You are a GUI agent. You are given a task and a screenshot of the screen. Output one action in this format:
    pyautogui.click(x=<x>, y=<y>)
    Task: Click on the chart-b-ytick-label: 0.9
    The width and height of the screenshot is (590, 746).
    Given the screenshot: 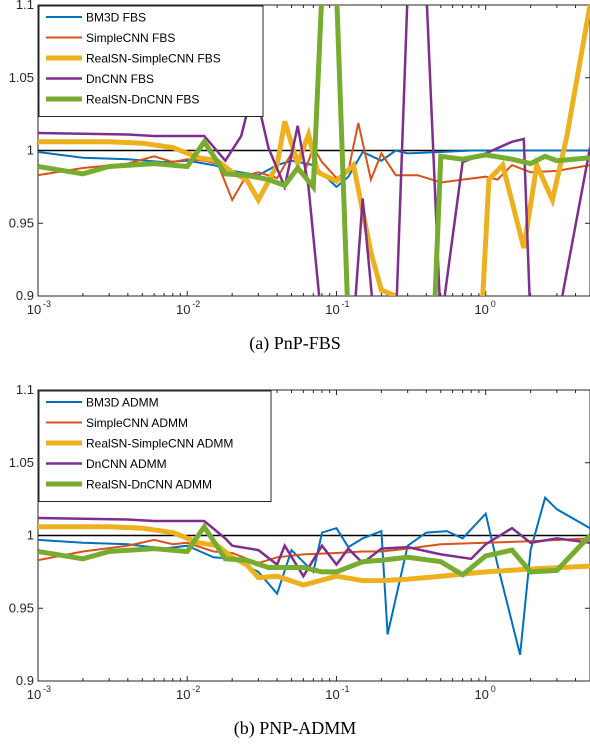 What is the action you would take?
    pyautogui.click(x=25, y=680)
    